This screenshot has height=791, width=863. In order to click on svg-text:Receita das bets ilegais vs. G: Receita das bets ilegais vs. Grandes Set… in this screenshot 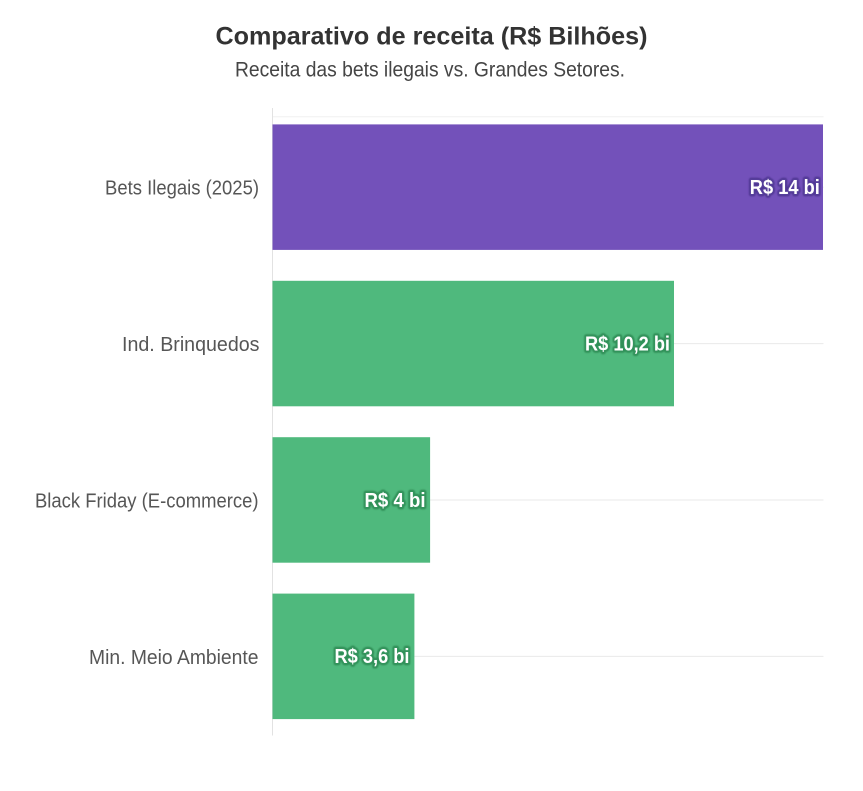, I will do `click(430, 70)`.